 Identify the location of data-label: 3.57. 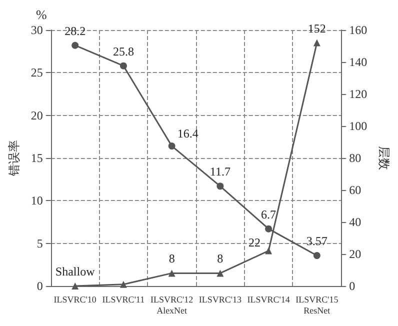
(317, 241).